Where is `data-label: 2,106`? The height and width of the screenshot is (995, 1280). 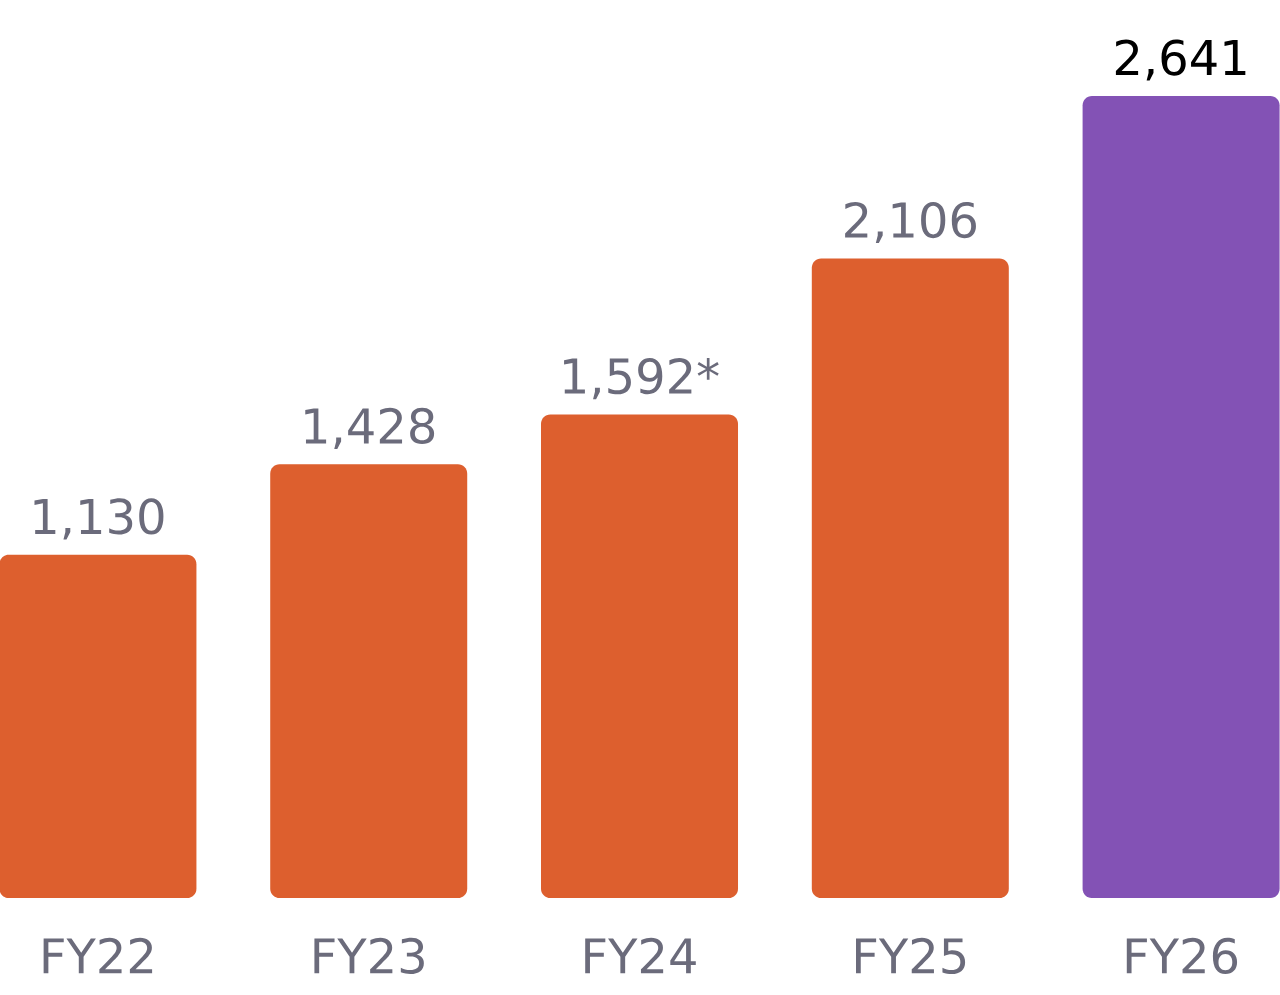 data-label: 2,106 is located at coordinates (910, 222).